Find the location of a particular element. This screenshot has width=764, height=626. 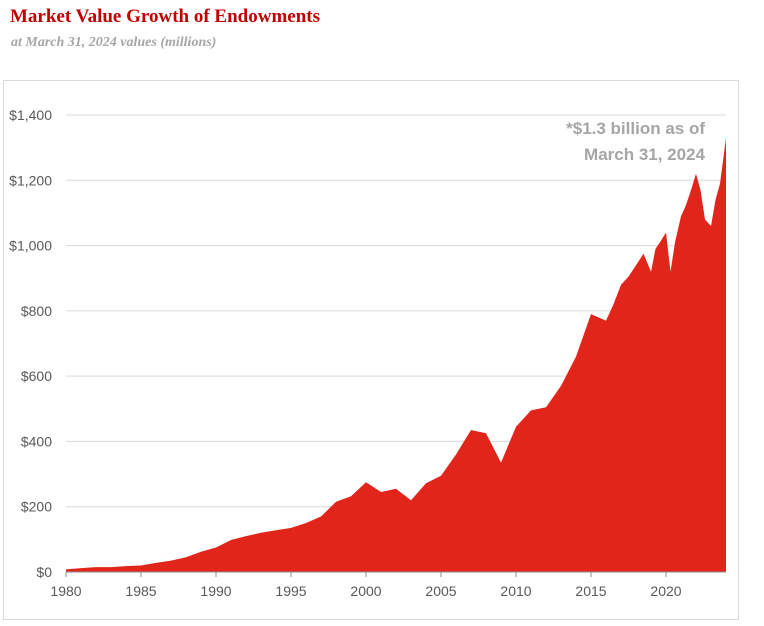

x-tick-label: 1995 is located at coordinates (290, 591).